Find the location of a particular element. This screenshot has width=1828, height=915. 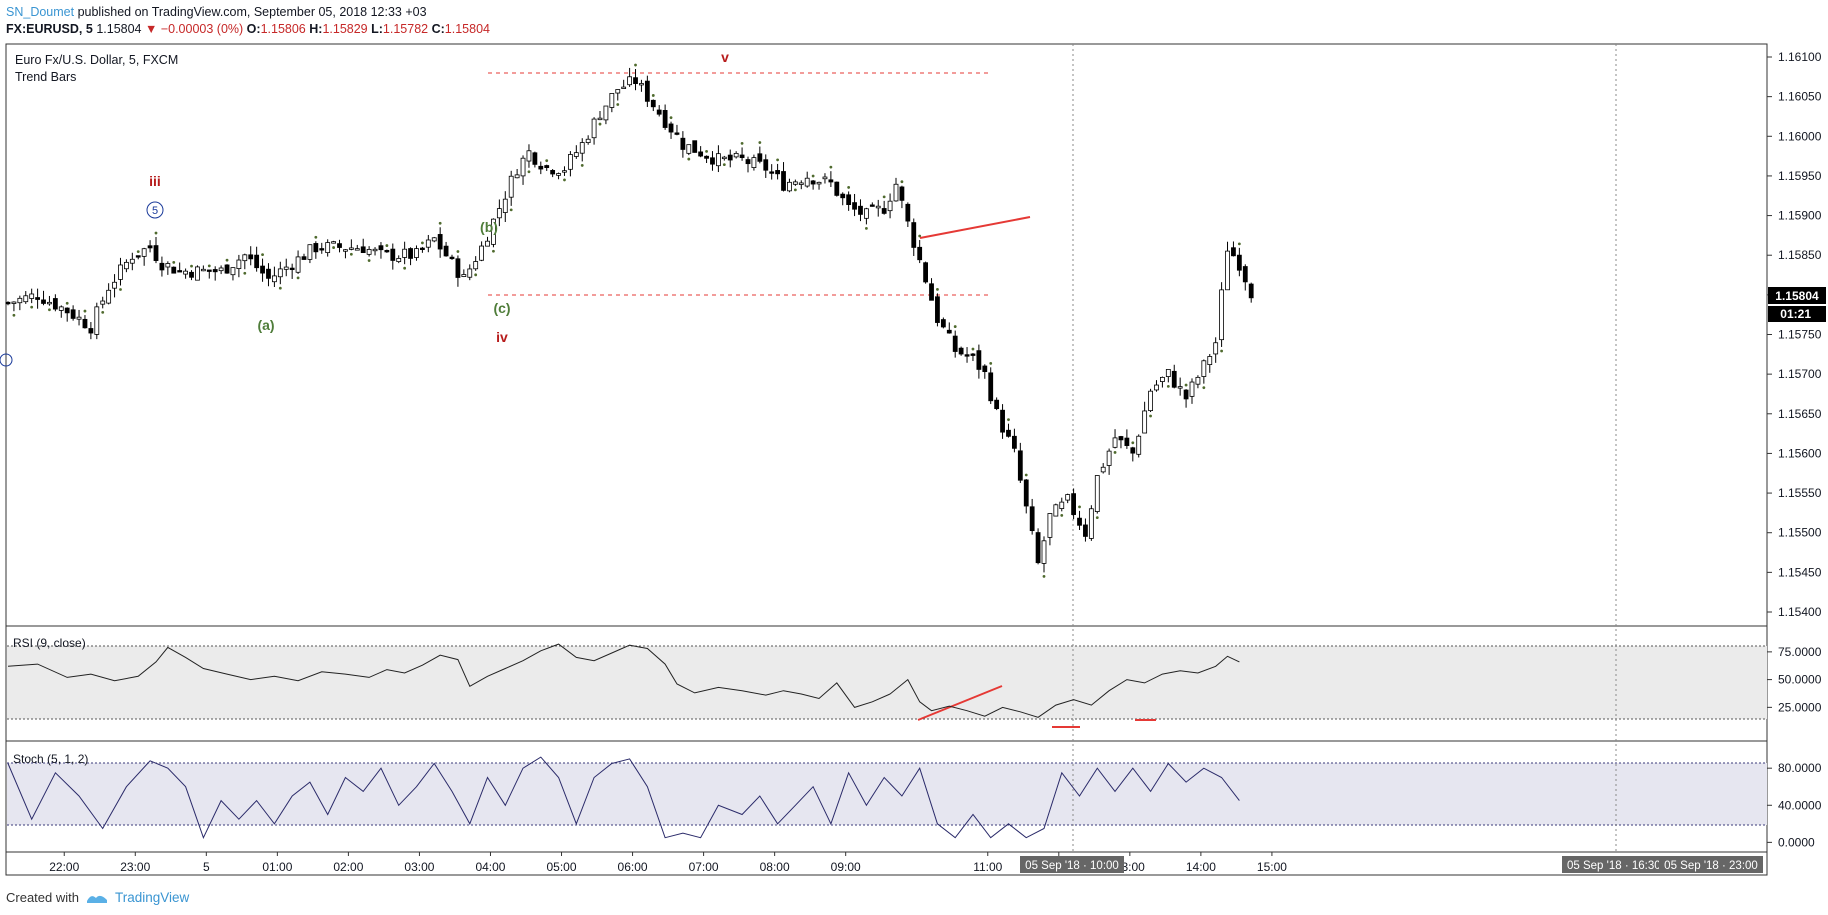

stoch-line is located at coordinates (623, 798).